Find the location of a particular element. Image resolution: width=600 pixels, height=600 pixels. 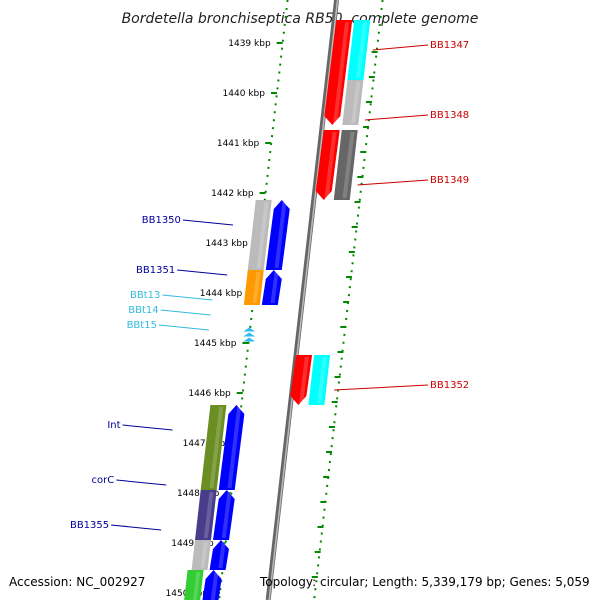

gene-bb1352-reverse is located at coordinates (301, 380).